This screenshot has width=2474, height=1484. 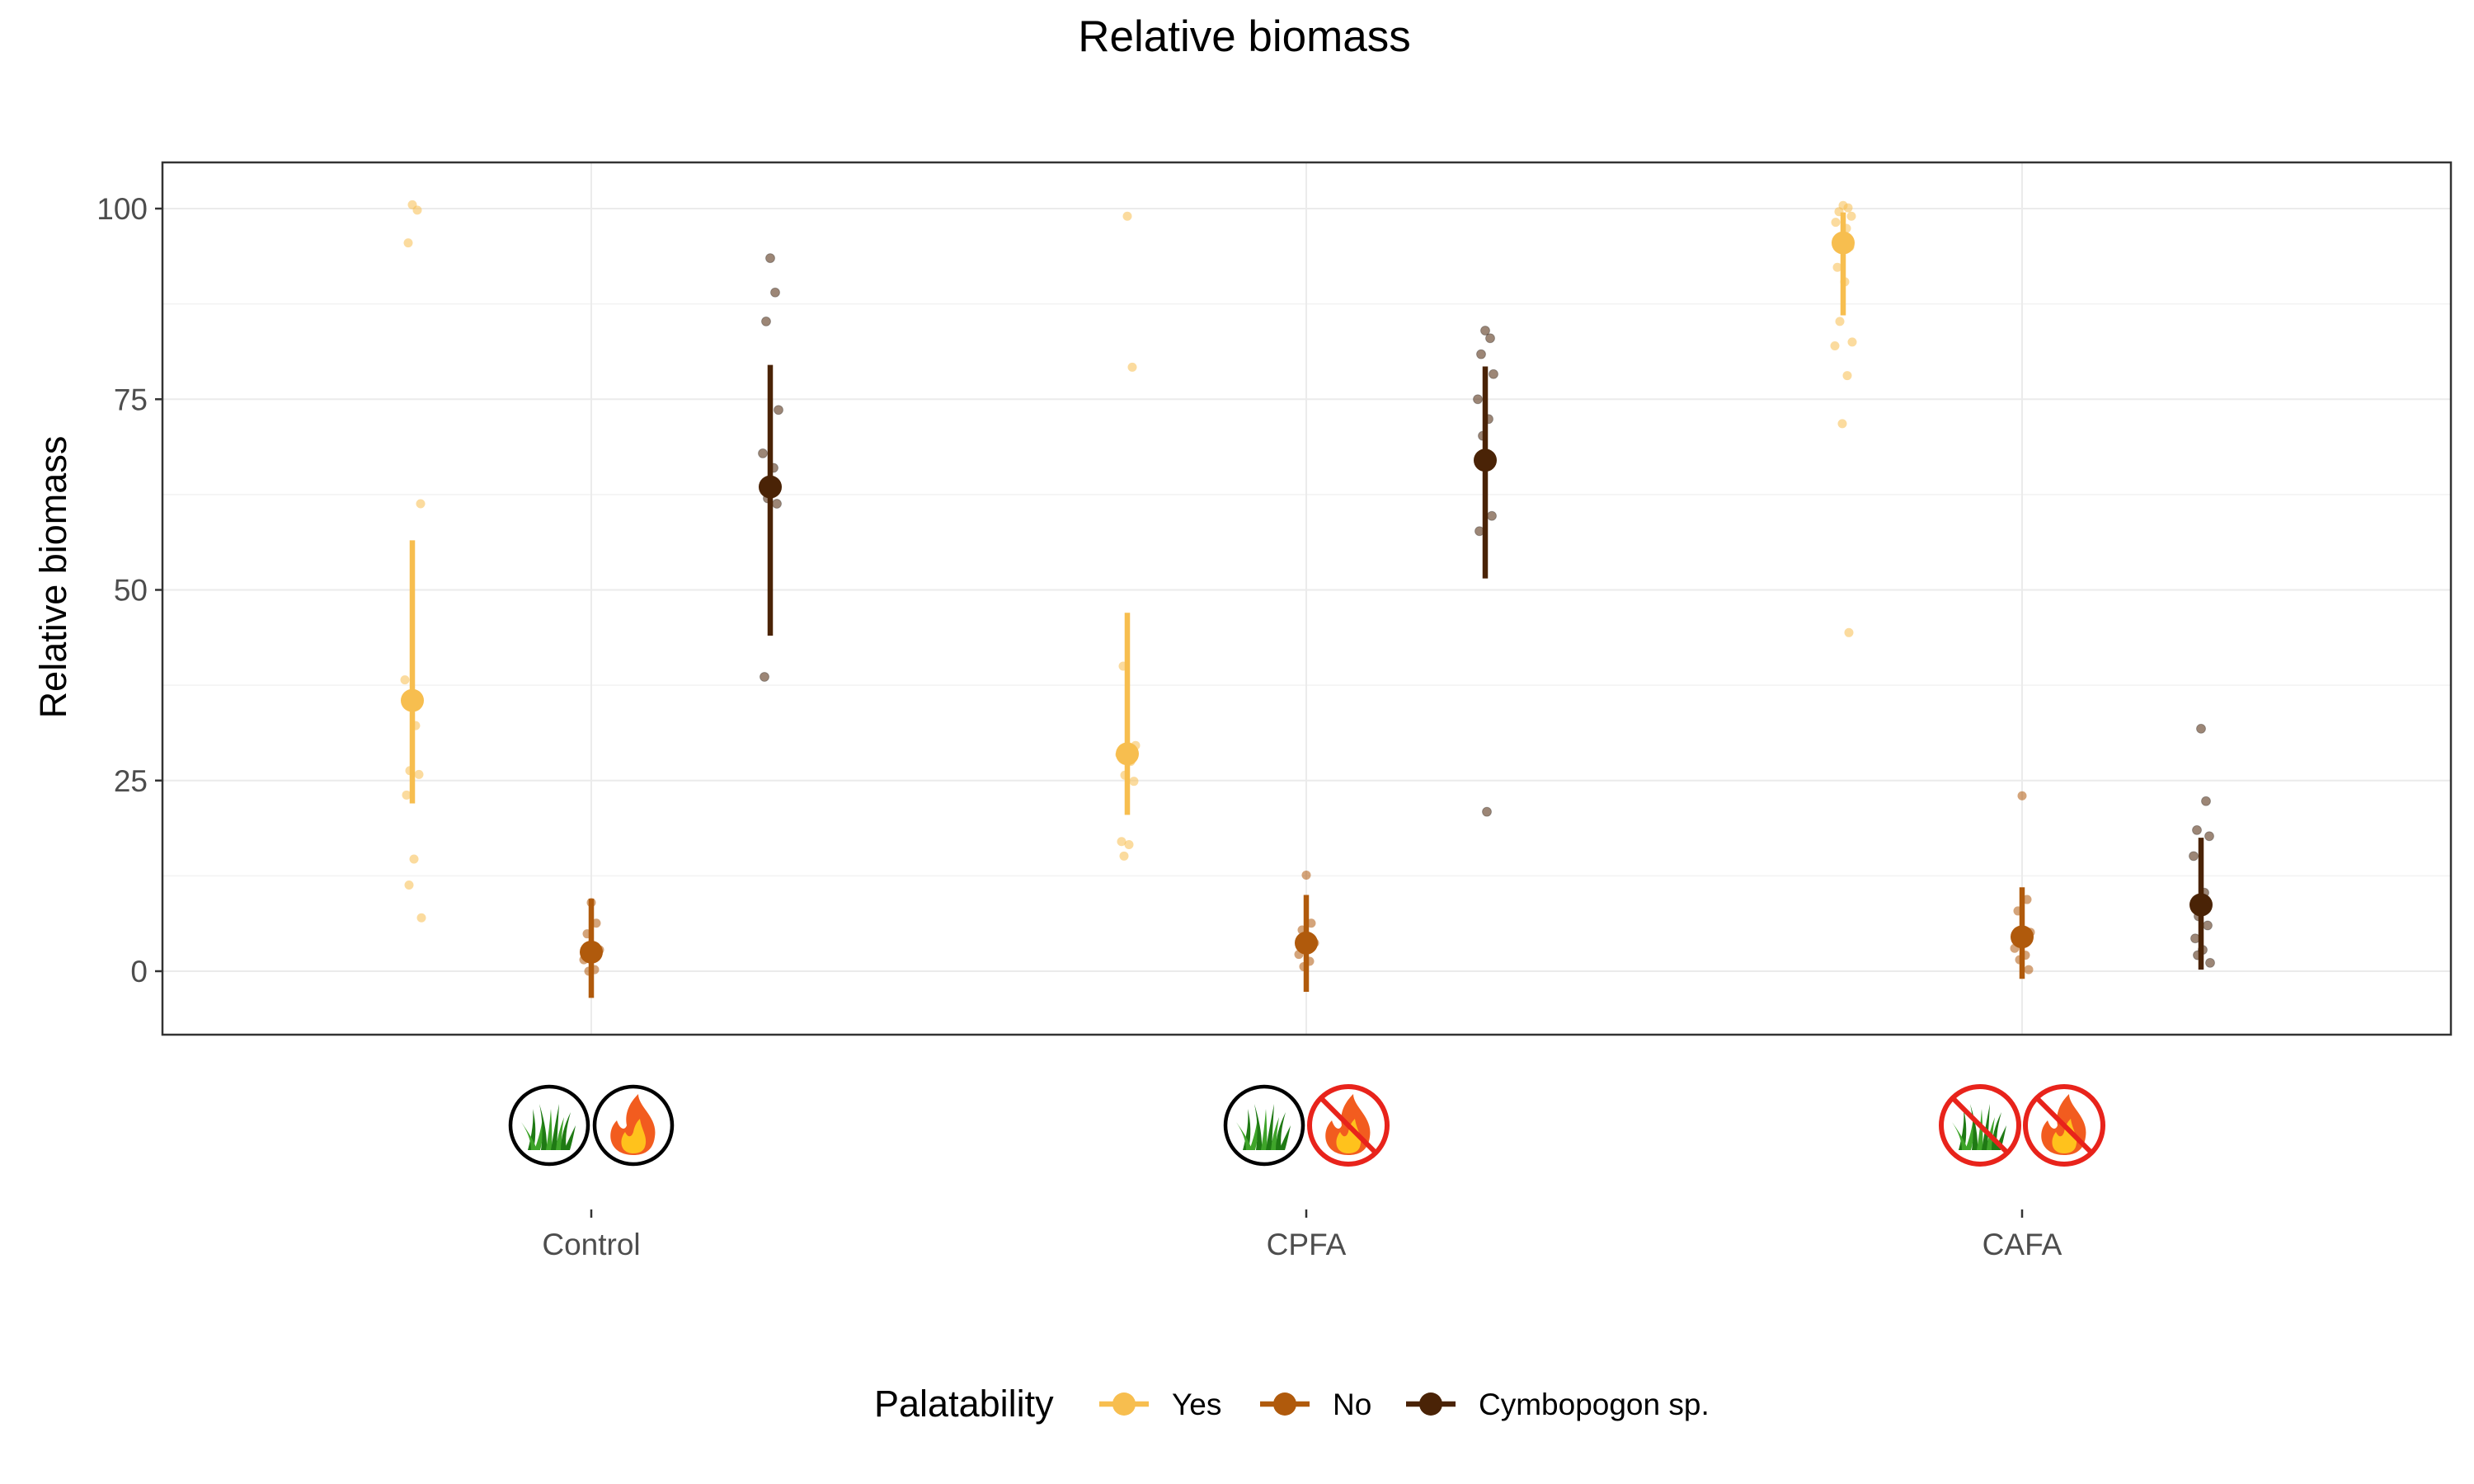 I want to click on legend-label: Yes, so click(x=1196, y=1404).